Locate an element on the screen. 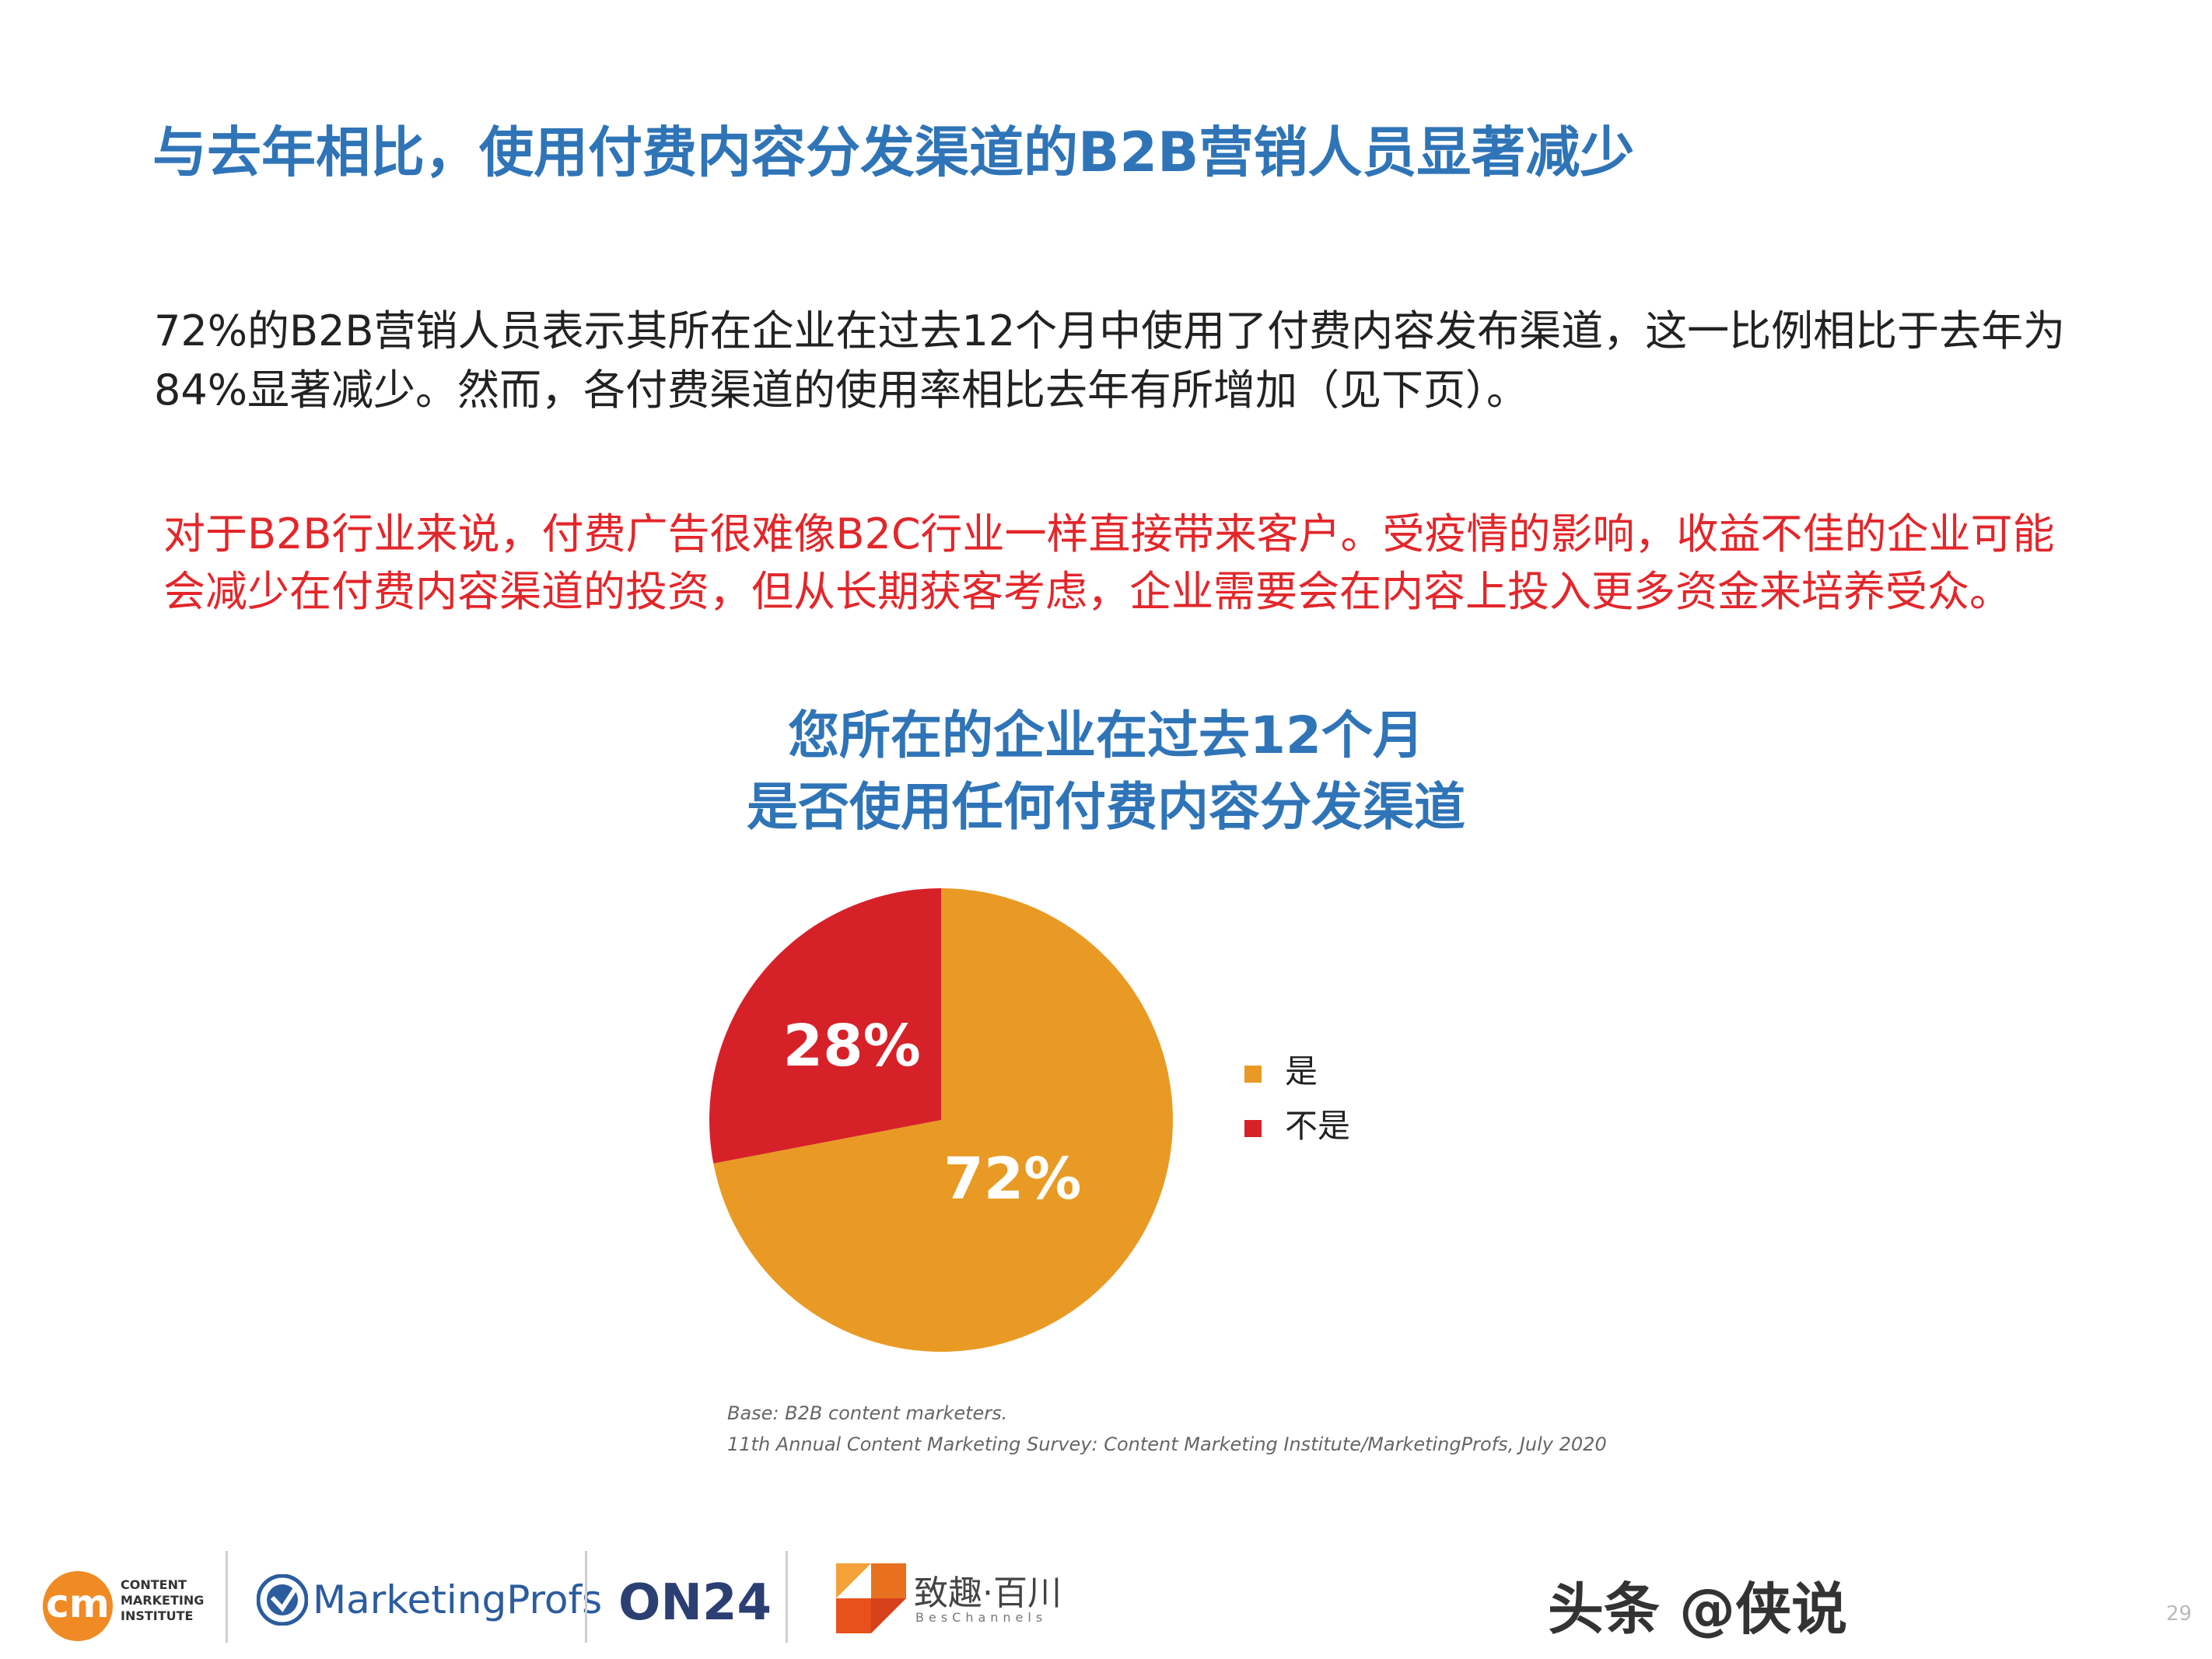  cmi-logo-mark: cm is located at coordinates (78, 1604).